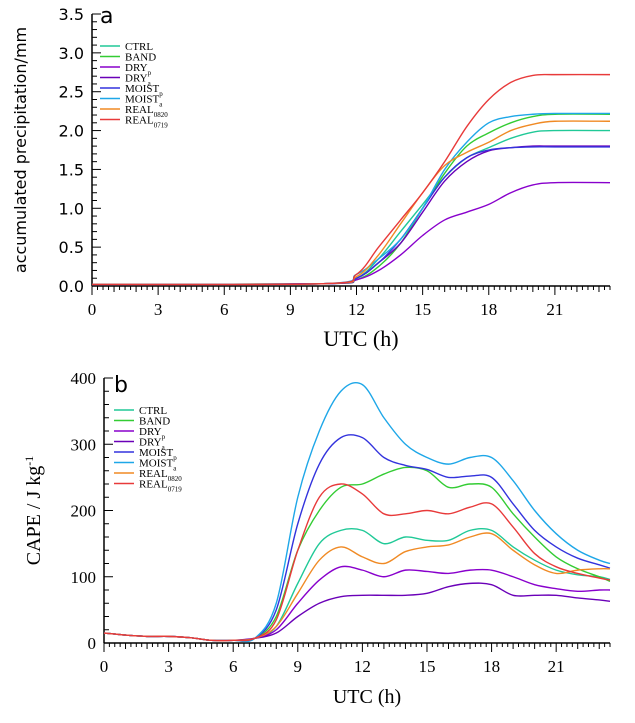 Image resolution: width=635 pixels, height=723 pixels. What do you see at coordinates (71, 92) in the screenshot?
I see `y-tick-label: 2.5` at bounding box center [71, 92].